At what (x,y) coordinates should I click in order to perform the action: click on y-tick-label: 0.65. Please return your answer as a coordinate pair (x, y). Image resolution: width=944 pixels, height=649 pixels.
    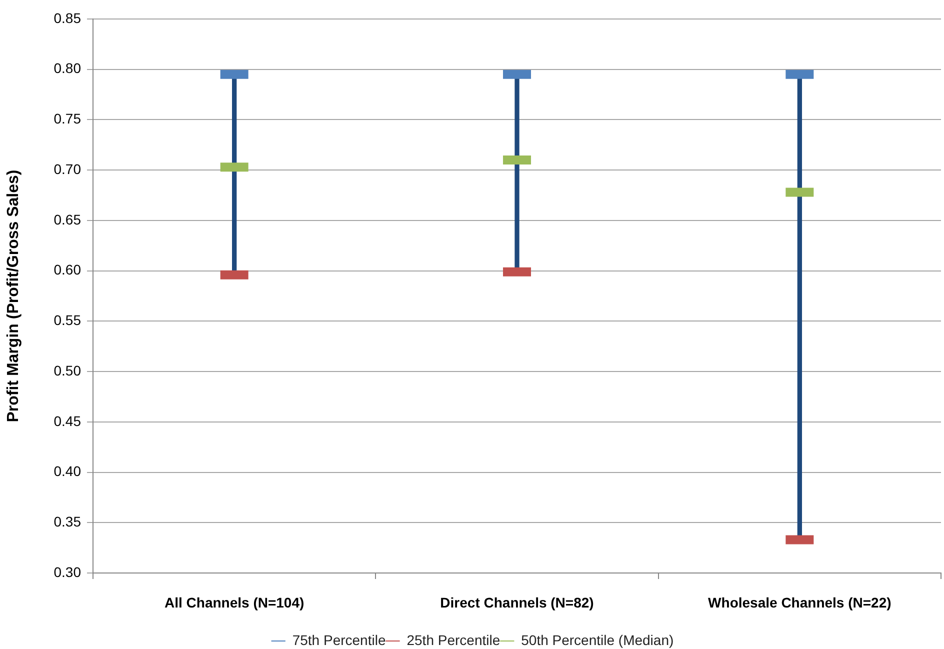
    Looking at the image, I should click on (68, 219).